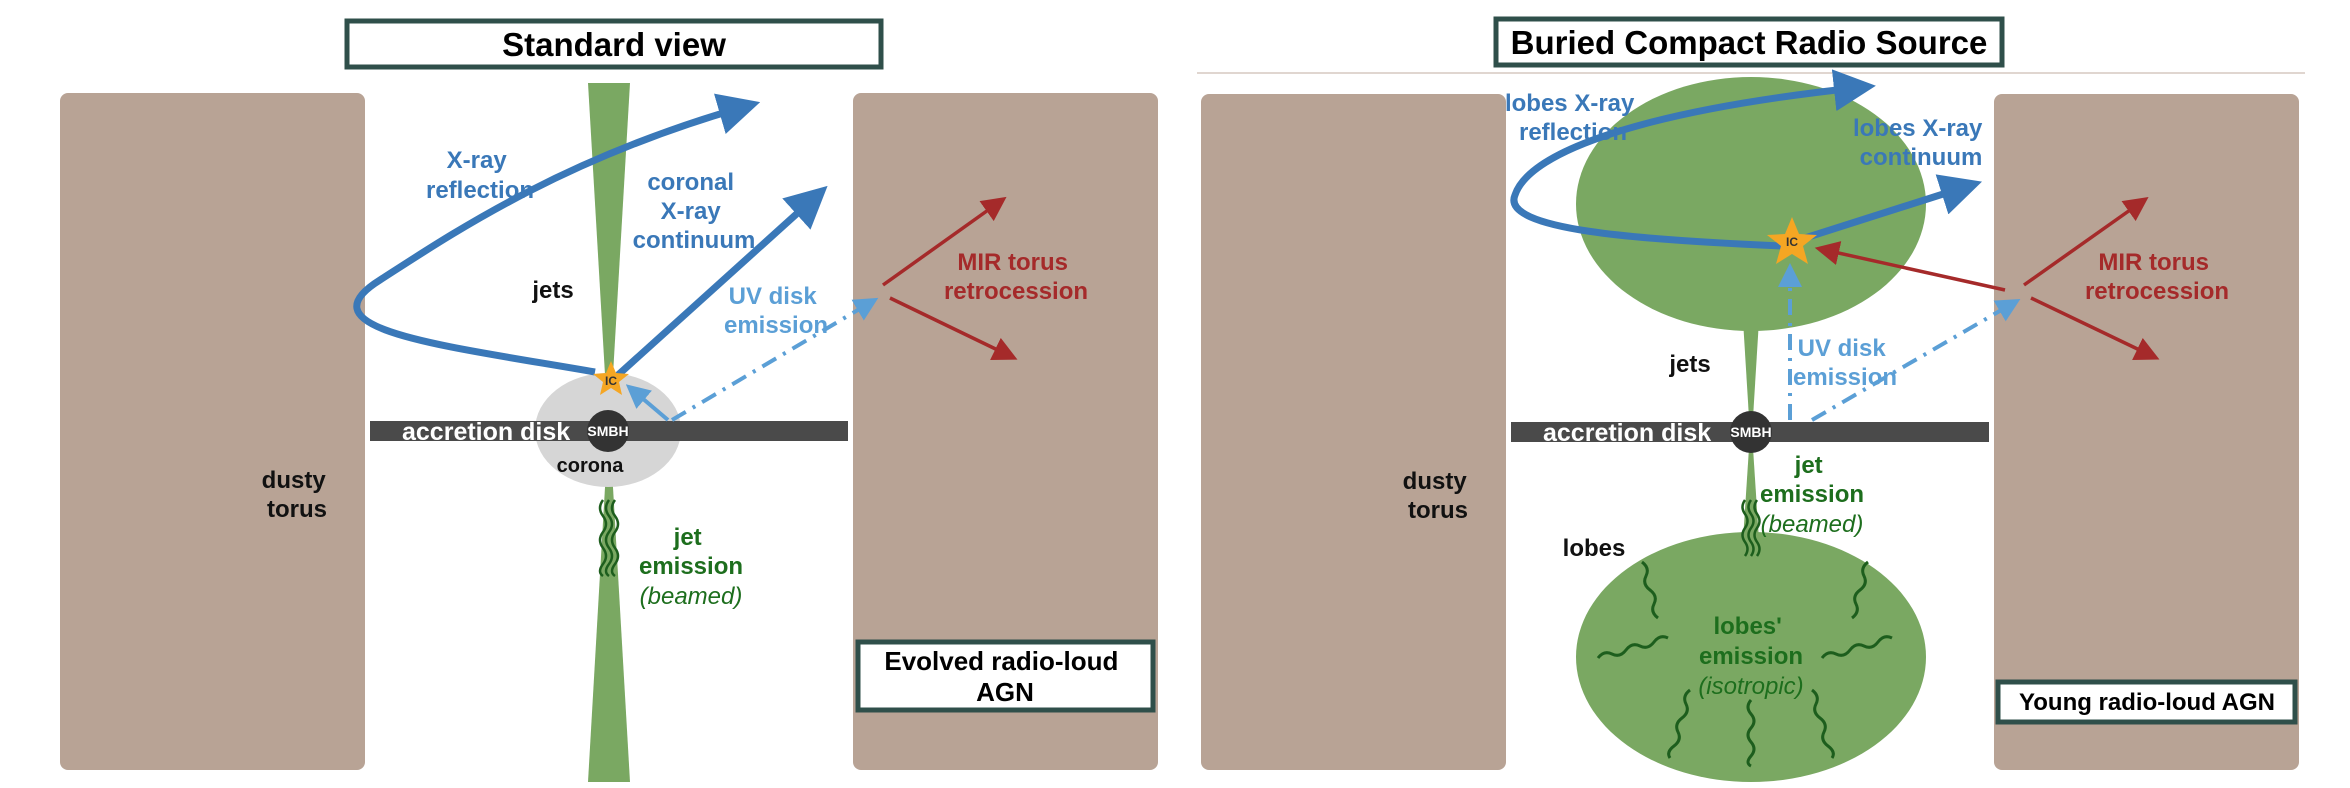 Image resolution: width=2350 pixels, height=788 pixels. Describe the element at coordinates (2157, 277) in the screenshot. I see `right-mir-torus-label: MIR torus retrocession` at that location.